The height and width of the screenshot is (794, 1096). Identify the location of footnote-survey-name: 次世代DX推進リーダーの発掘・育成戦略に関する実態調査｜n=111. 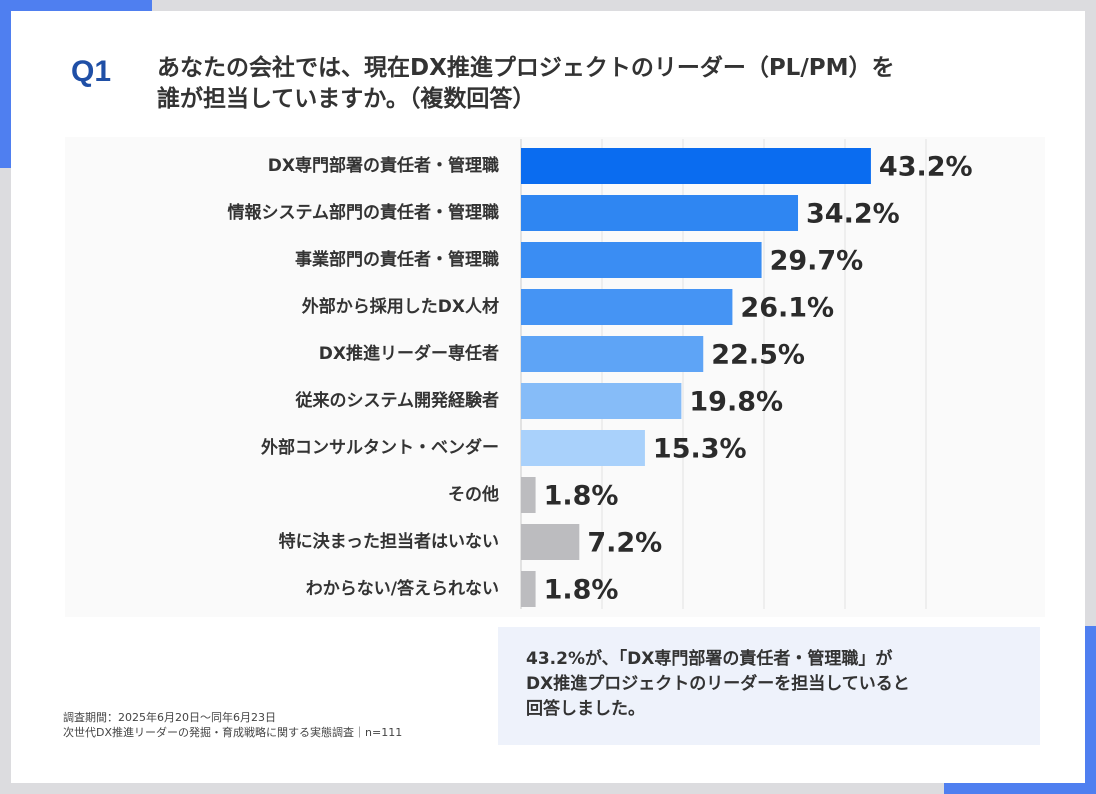
(233, 732).